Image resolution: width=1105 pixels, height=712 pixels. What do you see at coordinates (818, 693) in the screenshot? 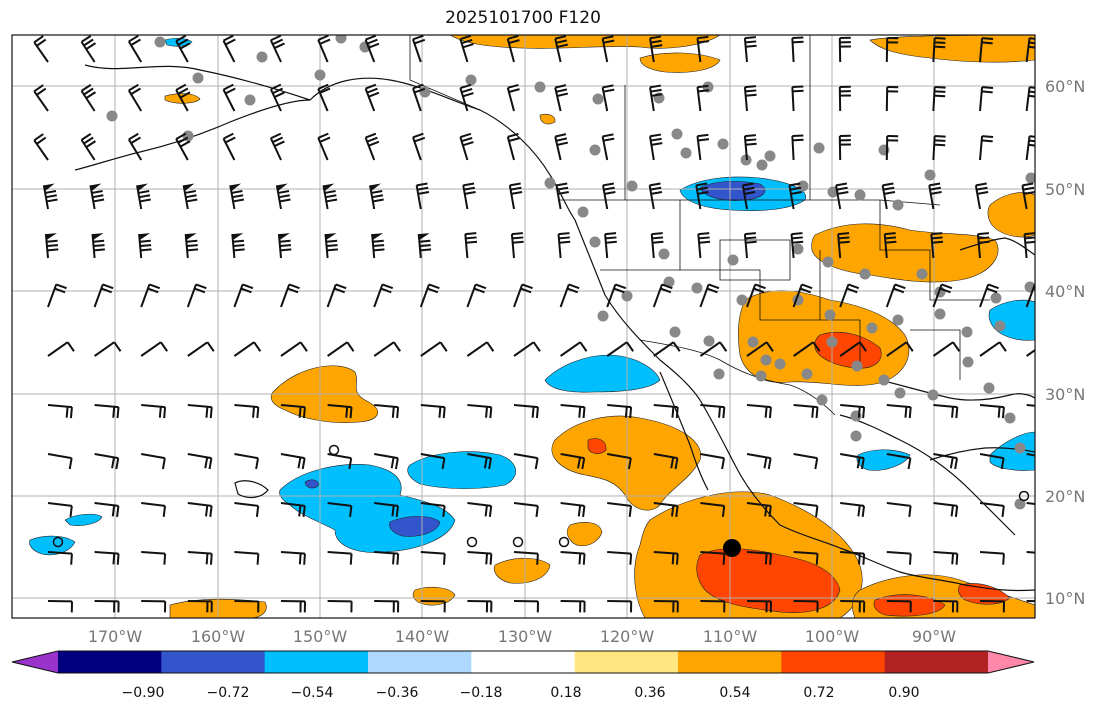
I see `colorbar-tick-label: 0.72` at bounding box center [818, 693].